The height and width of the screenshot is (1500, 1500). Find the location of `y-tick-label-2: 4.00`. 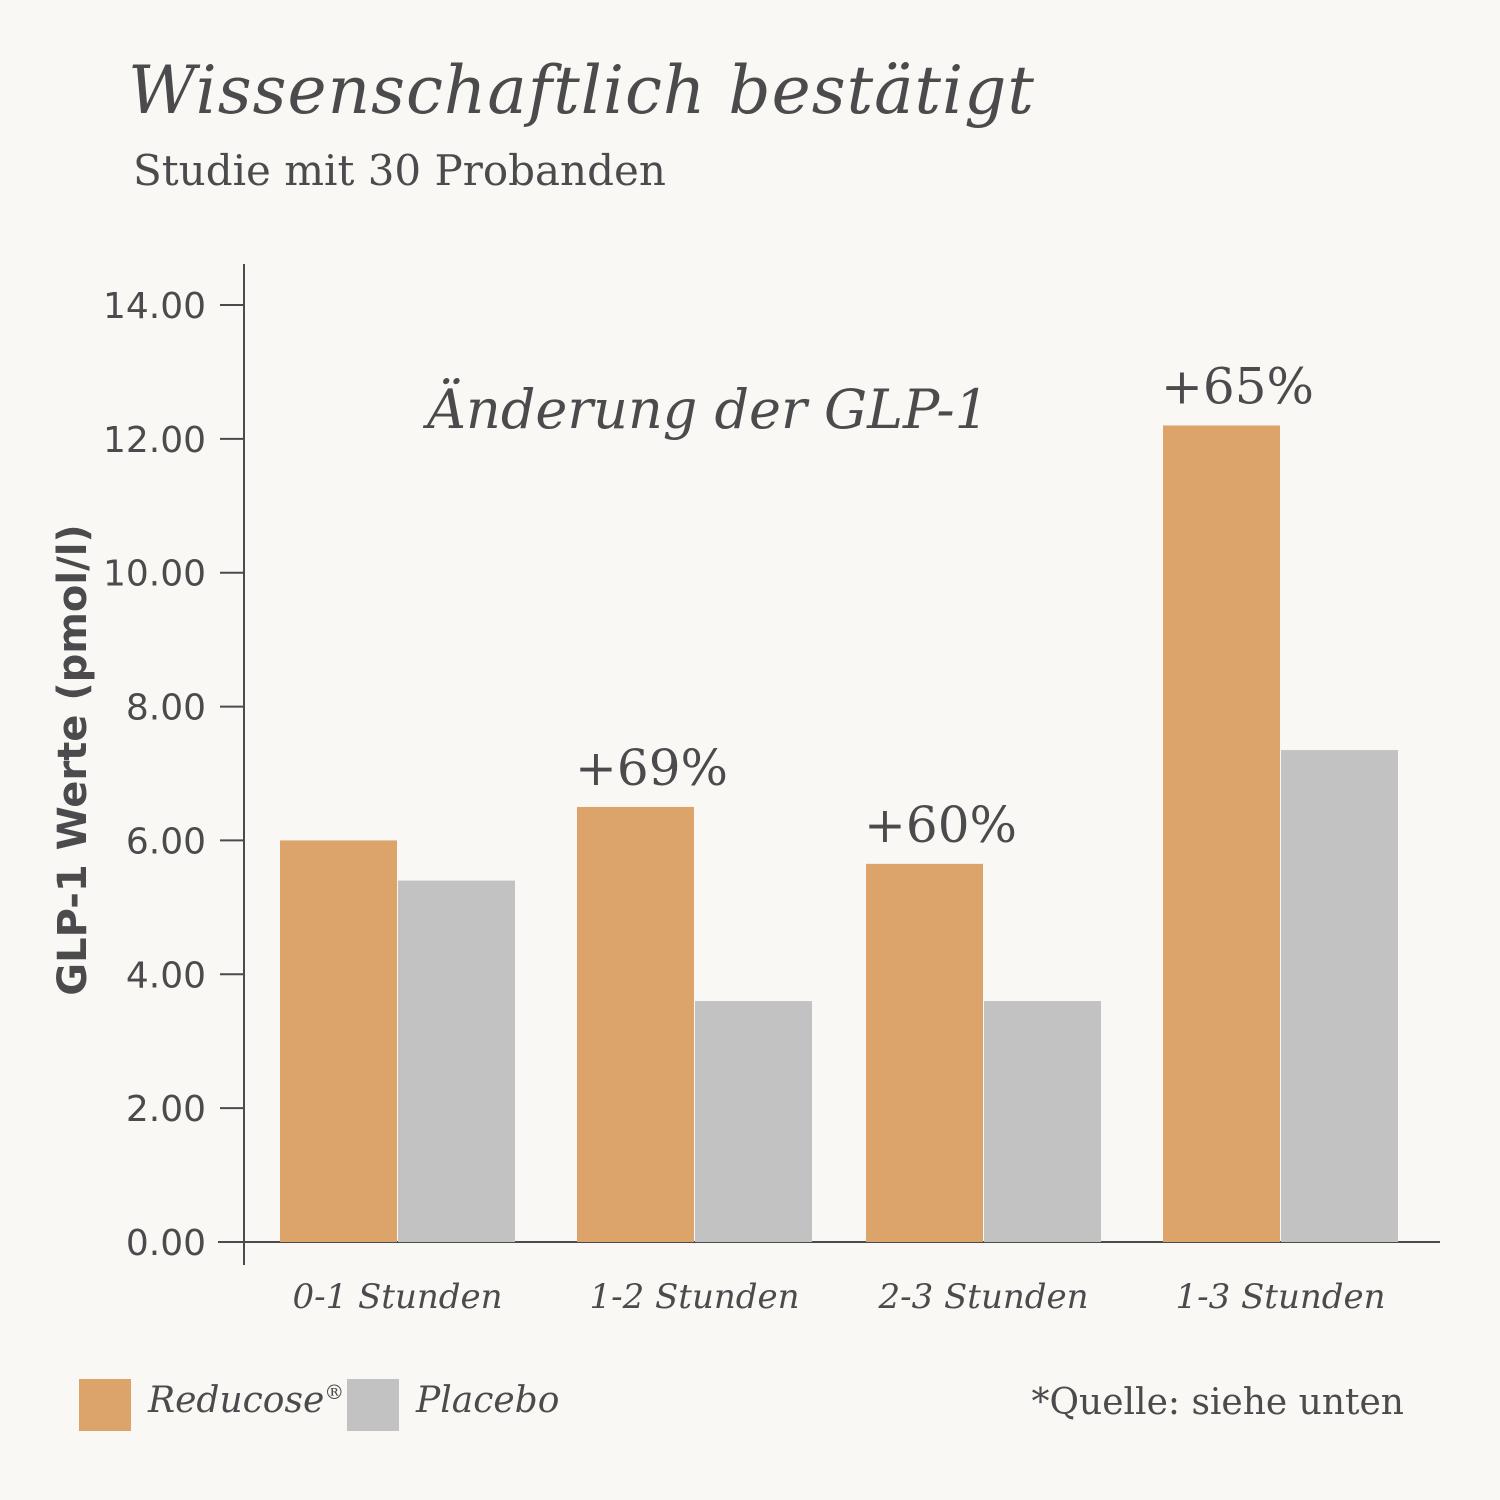

y-tick-label-2: 4.00 is located at coordinates (166, 975).